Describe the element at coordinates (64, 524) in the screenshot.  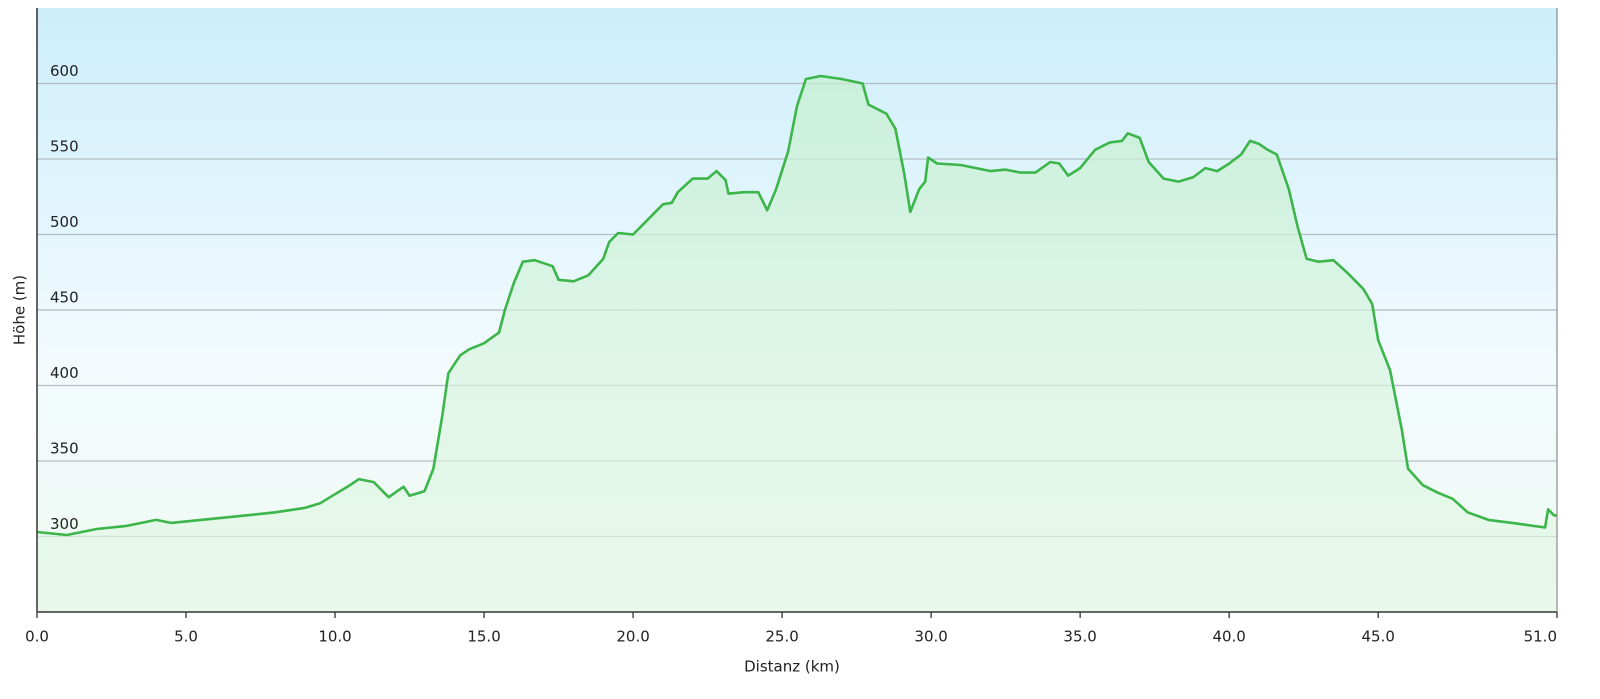
I see `y-tick-label: 300` at that location.